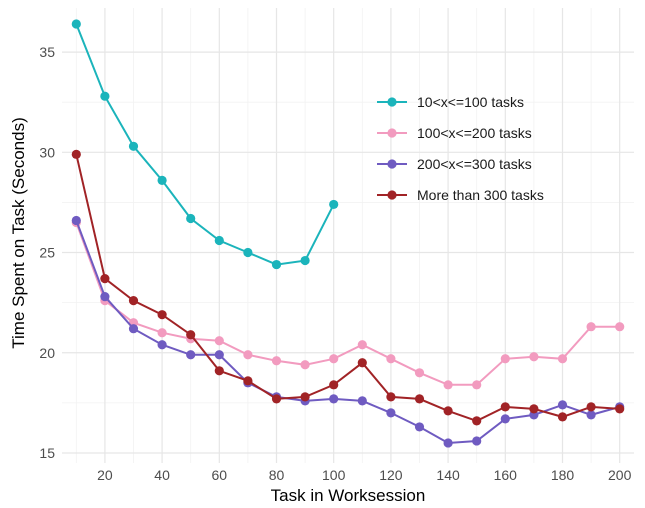  I want to click on x-tick-label: 120, so click(391, 475).